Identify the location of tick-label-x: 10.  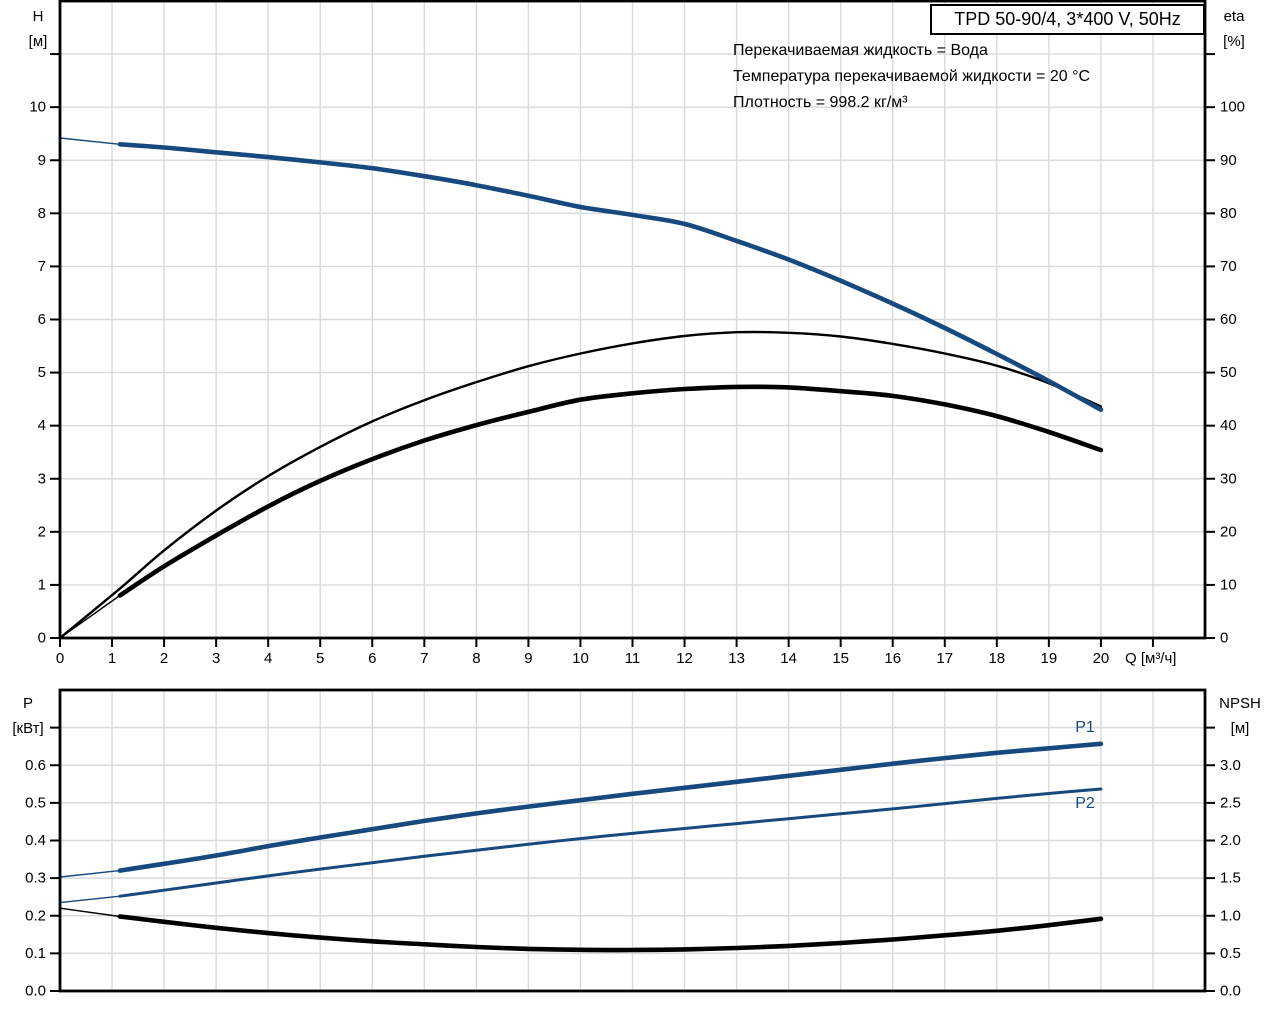
(580, 658).